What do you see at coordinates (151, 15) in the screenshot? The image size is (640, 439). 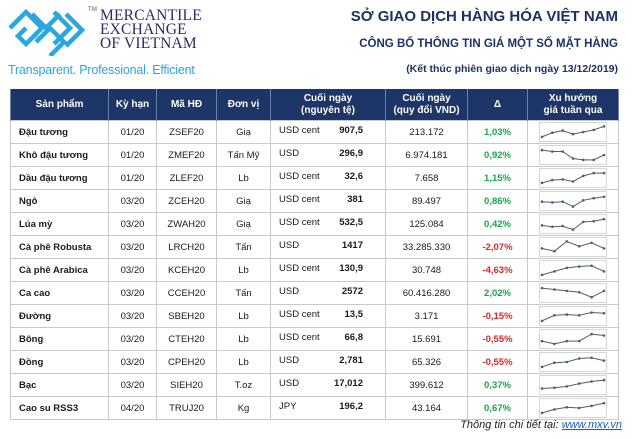 I see `brand-line-1: MERCANTILE` at bounding box center [151, 15].